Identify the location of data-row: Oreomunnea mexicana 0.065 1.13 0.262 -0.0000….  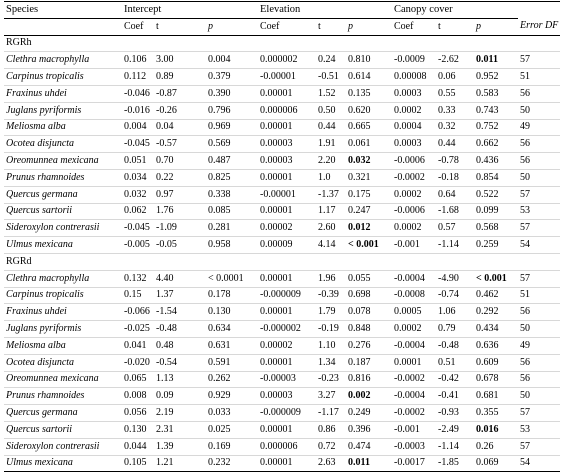
(282, 380).